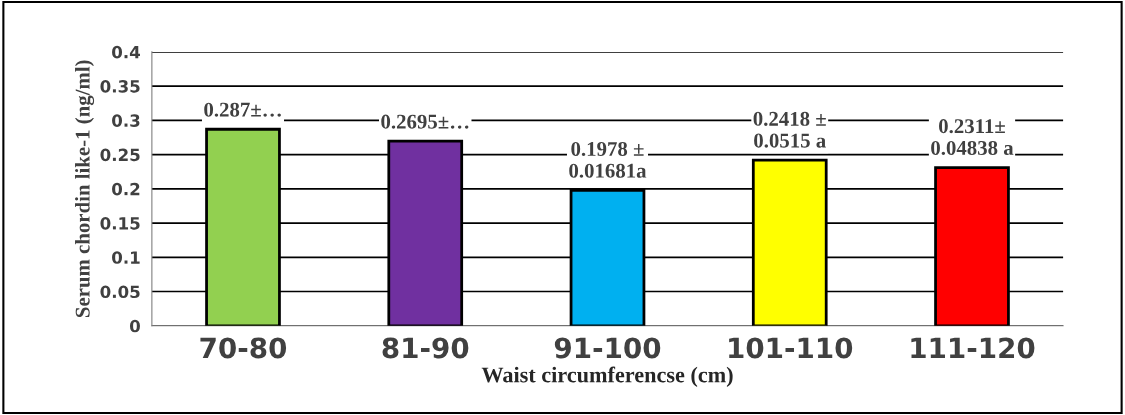 Image resolution: width=1125 pixels, height=415 pixels. What do you see at coordinates (608, 159) in the screenshot?
I see `data-label: 0.1978 ± 0.01681a` at bounding box center [608, 159].